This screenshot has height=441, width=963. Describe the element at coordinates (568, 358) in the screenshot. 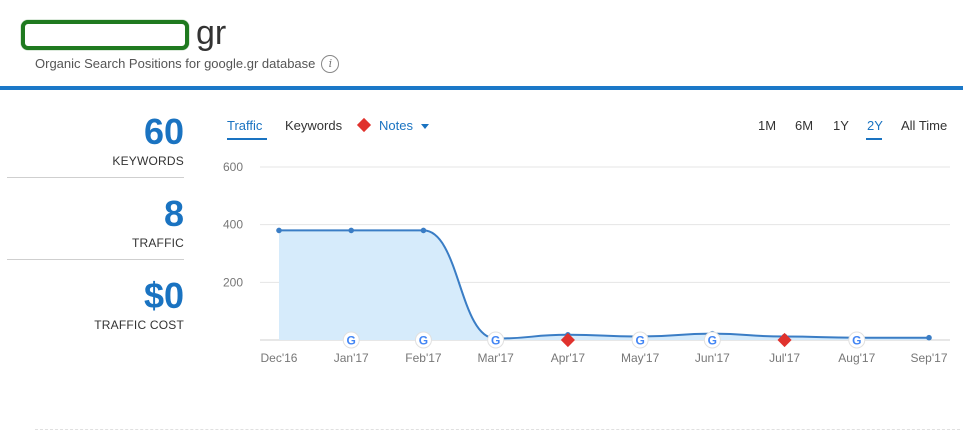

I see `x-tick-label: Apr'17` at that location.